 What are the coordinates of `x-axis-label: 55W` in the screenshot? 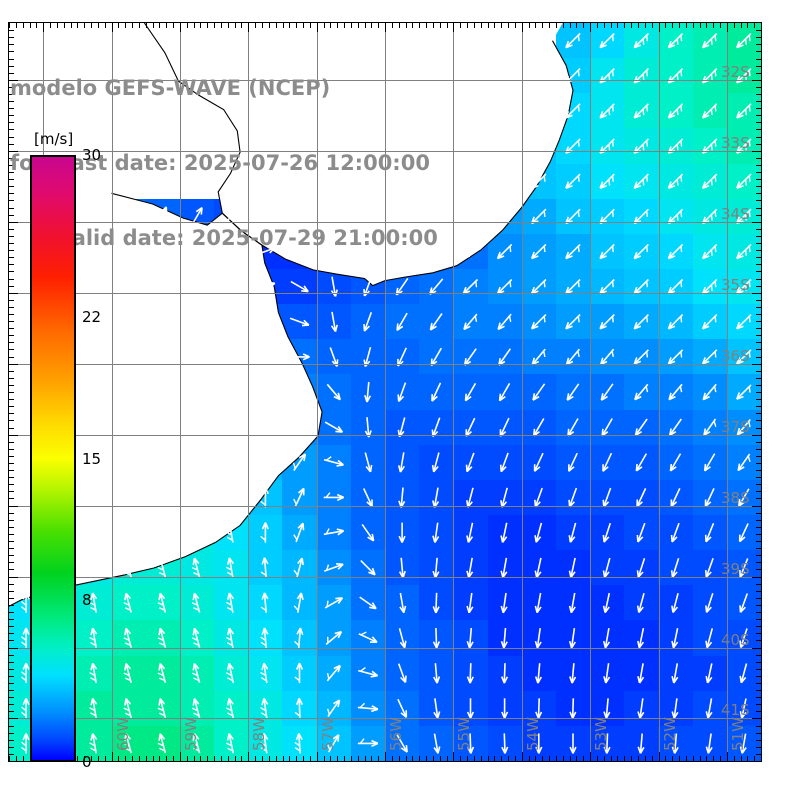 It's located at (464, 734).